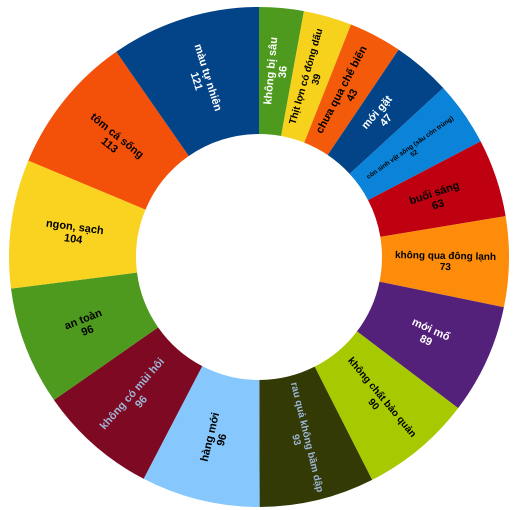  I want to click on slice-moi-gat, so click(385, 111).